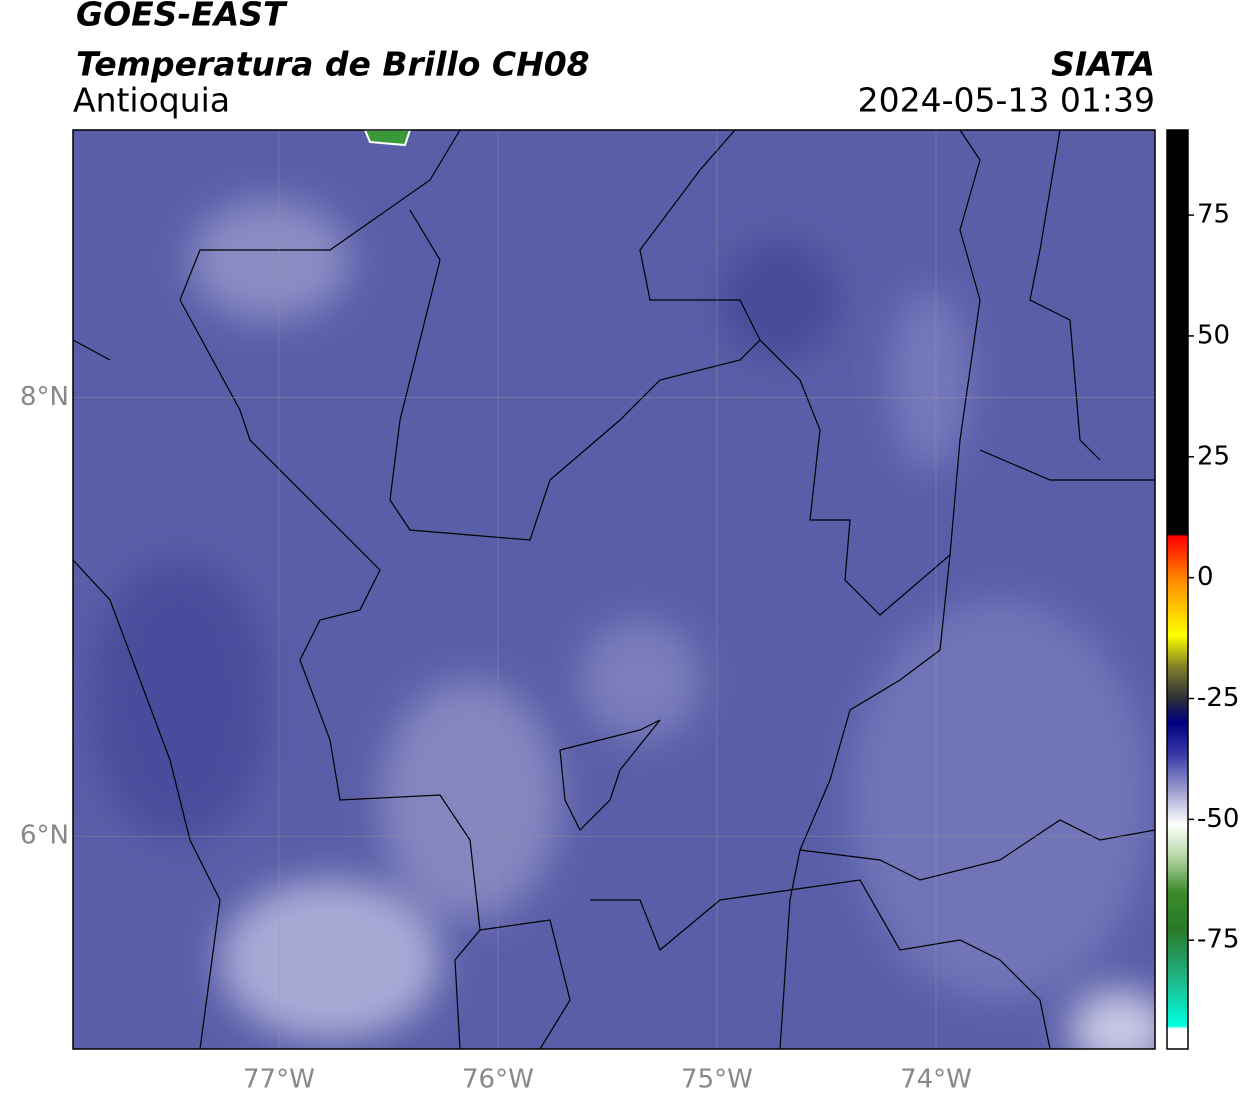 This screenshot has width=1252, height=1099. Describe the element at coordinates (1103, 64) in the screenshot. I see `source: SIATA` at that location.